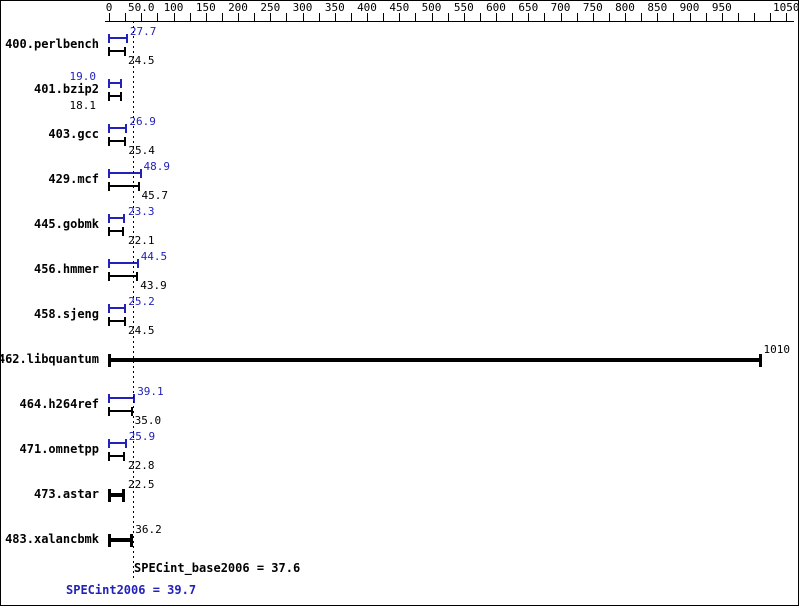 Image resolution: width=799 pixels, height=606 pixels. What do you see at coordinates (592, 7) in the screenshot?
I see `axis-tick-label: 750` at bounding box center [592, 7].